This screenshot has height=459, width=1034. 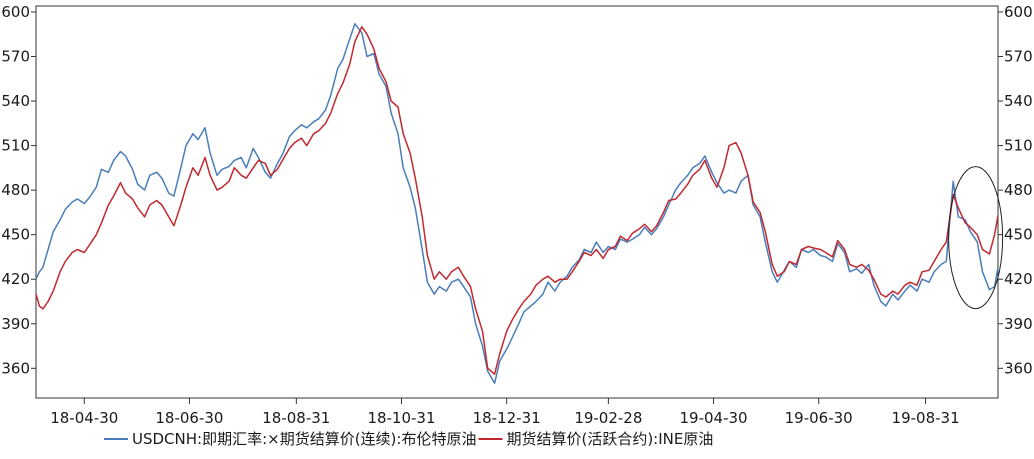 I want to click on y-tick-label-right: 450, so click(x=1018, y=235).